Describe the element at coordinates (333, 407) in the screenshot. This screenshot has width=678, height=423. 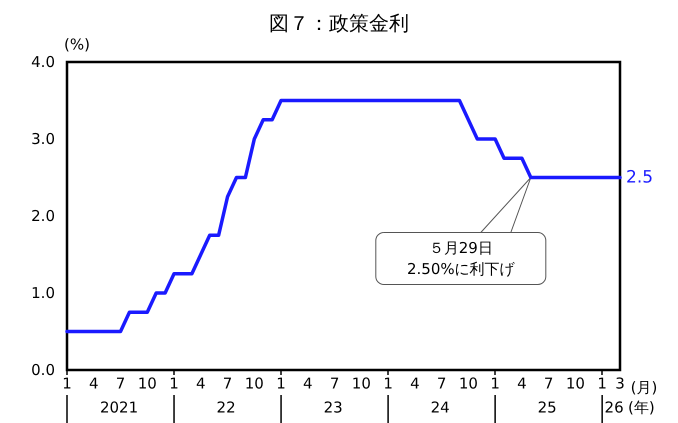
I see `text: 23` at that location.